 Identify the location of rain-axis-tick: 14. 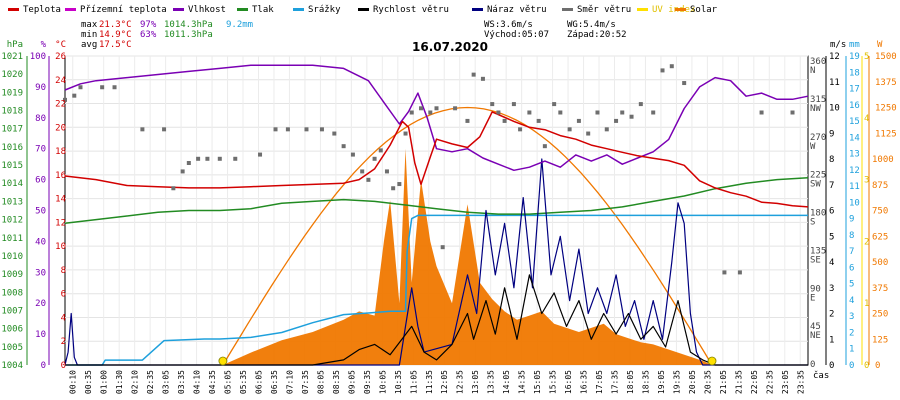
(854, 138).